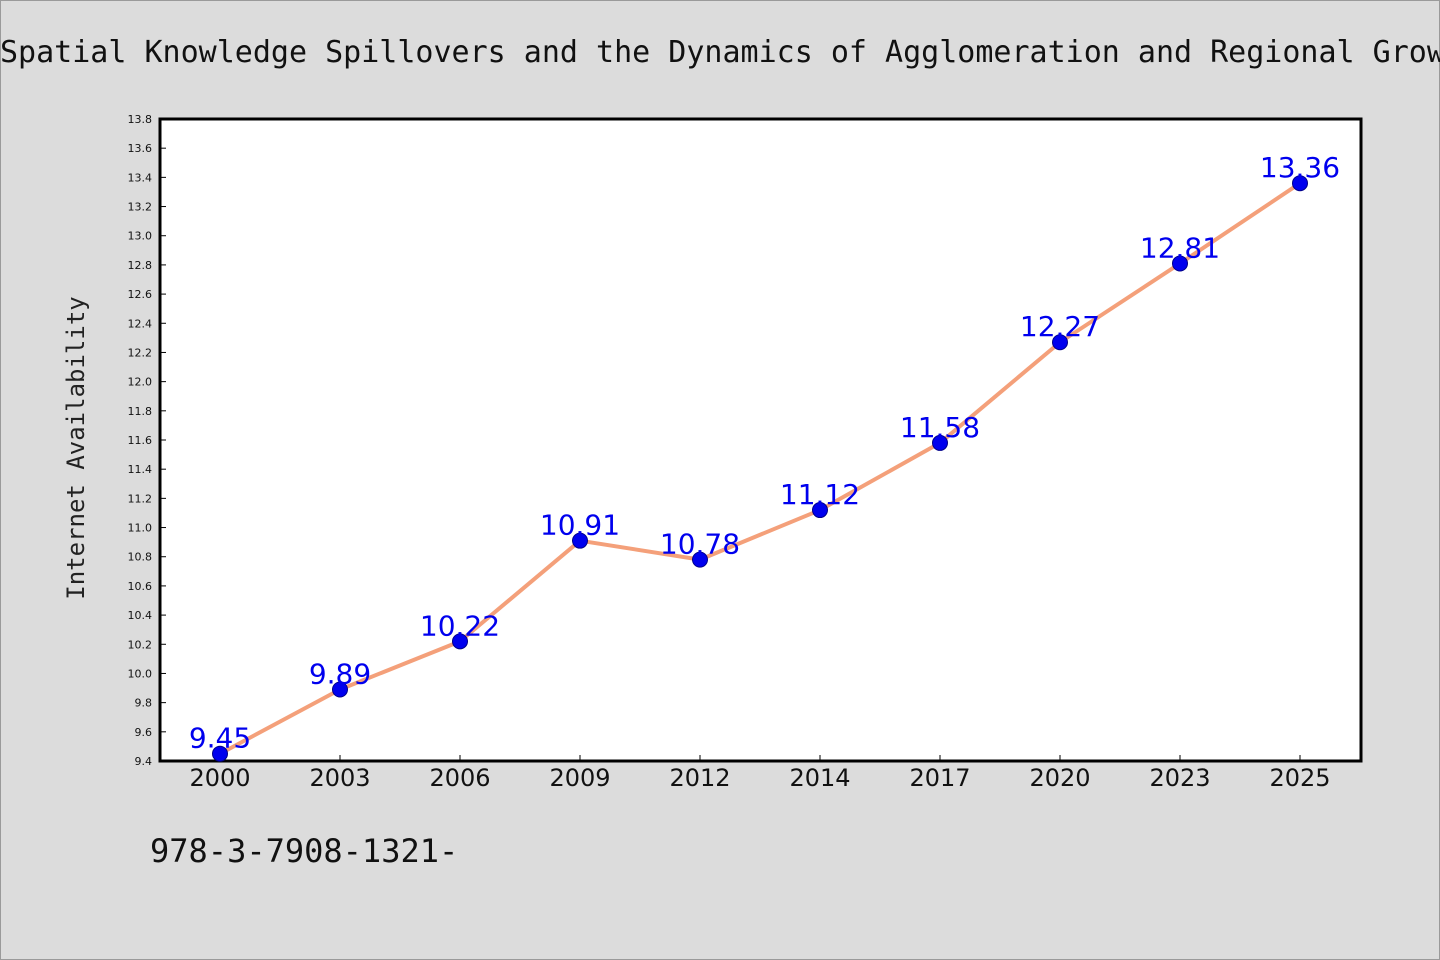 The image size is (1440, 960). I want to click on y-tick-label: 9.6, so click(144, 732).